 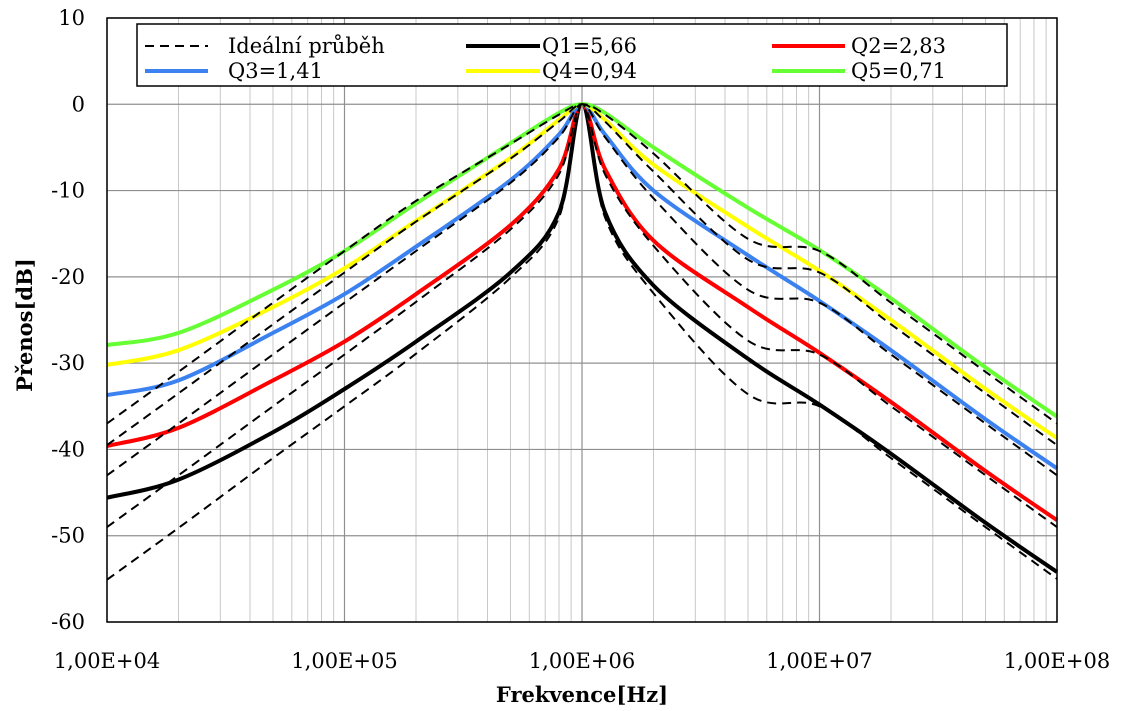 I want to click on x-tick-labels: 1,00E+04 1,00E+05 1,00E+06 1,00E+07 1,00E+08, so click(x=582, y=661).